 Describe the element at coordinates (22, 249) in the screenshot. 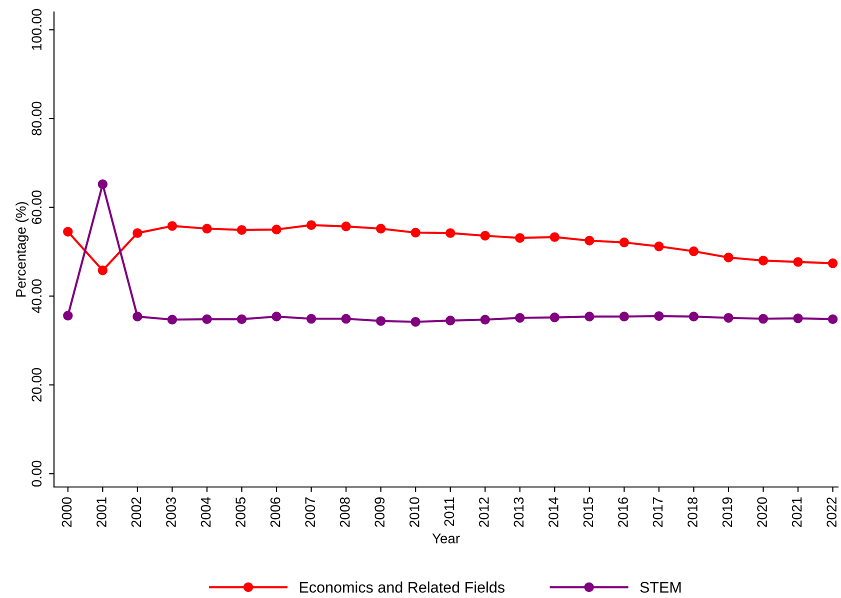

I see `y-axis-title: Percentage (%)` at that location.